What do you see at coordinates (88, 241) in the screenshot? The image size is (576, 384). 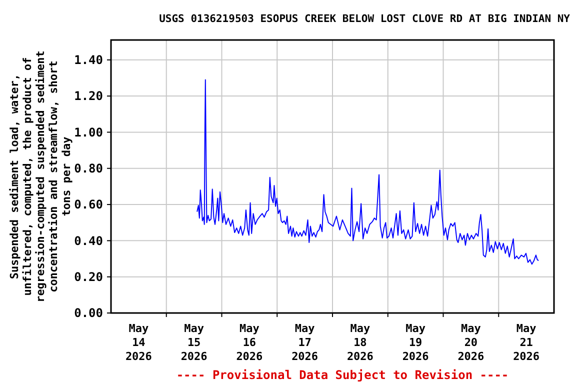 I see `y-tick-label: 0.40` at bounding box center [88, 241].